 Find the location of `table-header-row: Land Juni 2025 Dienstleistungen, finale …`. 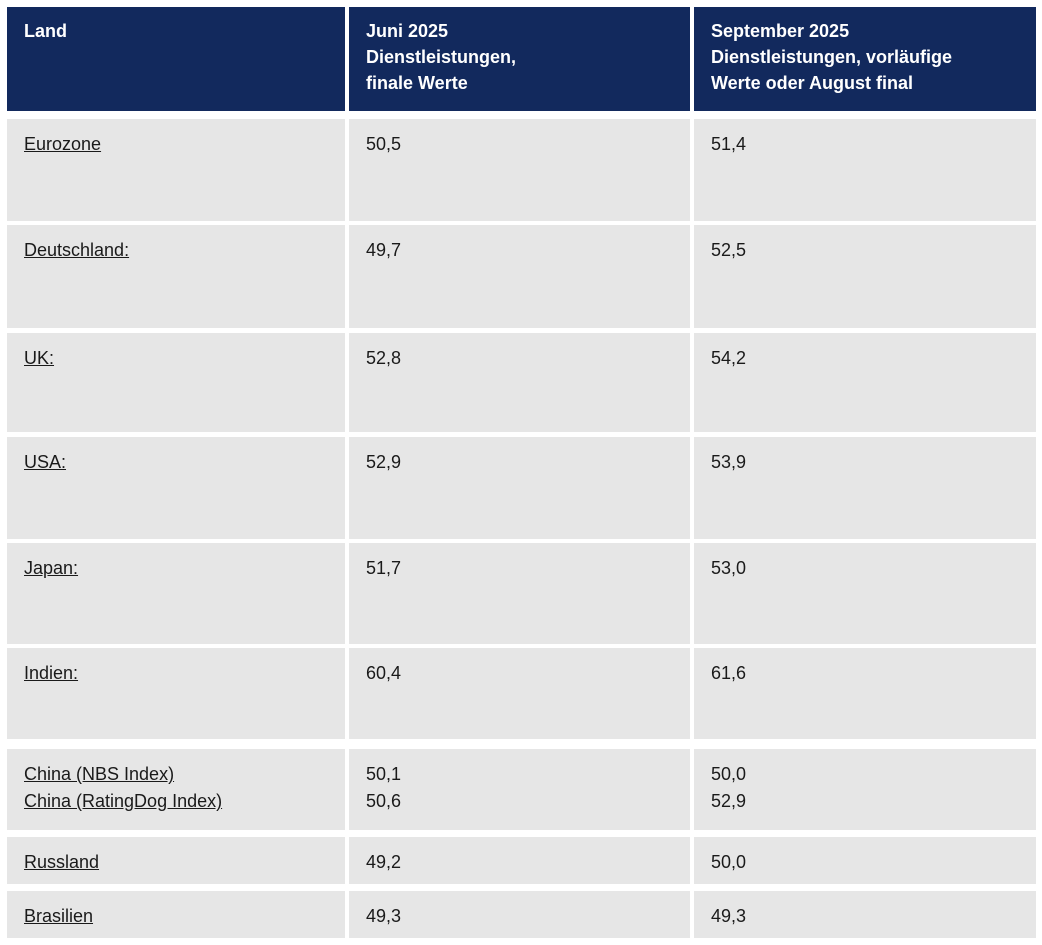

table-header-row: Land Juni 2025 Dienstleistungen, finale … is located at coordinates (524, 59).